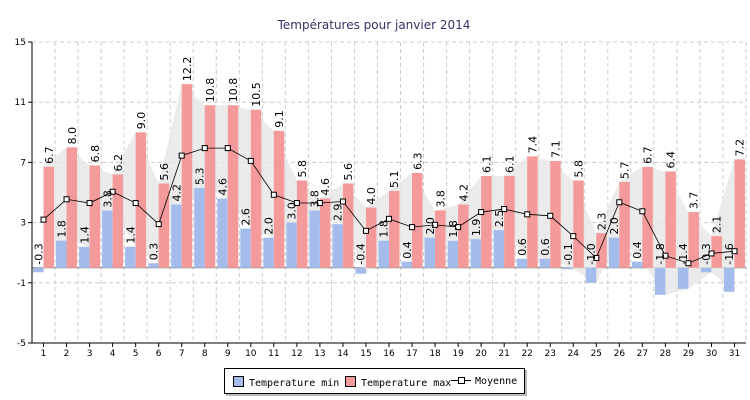 The image size is (750, 400). I want to click on min-value-label: 1.8, so click(61, 229).